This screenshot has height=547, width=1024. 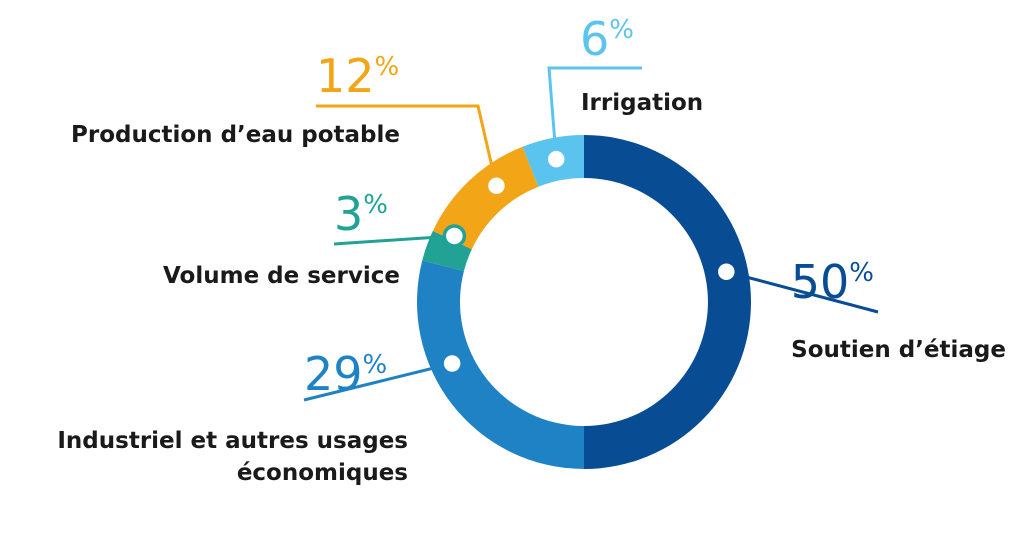 What do you see at coordinates (232, 457) in the screenshot?
I see `category-label-industriel-et-autres-usages-economiques: Industriel et autres usages économiques` at bounding box center [232, 457].